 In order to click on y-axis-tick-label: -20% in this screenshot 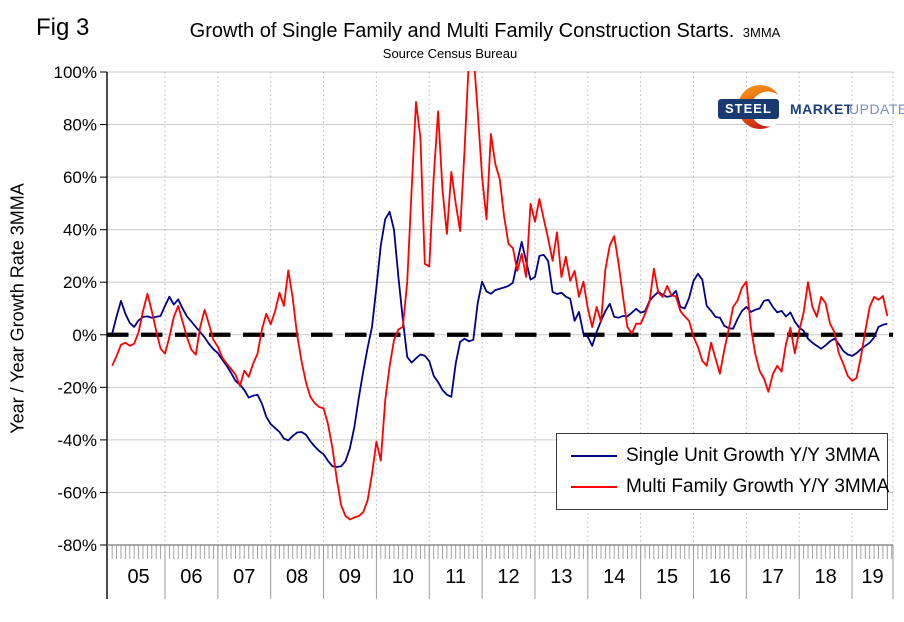, I will do `click(77, 387)`.